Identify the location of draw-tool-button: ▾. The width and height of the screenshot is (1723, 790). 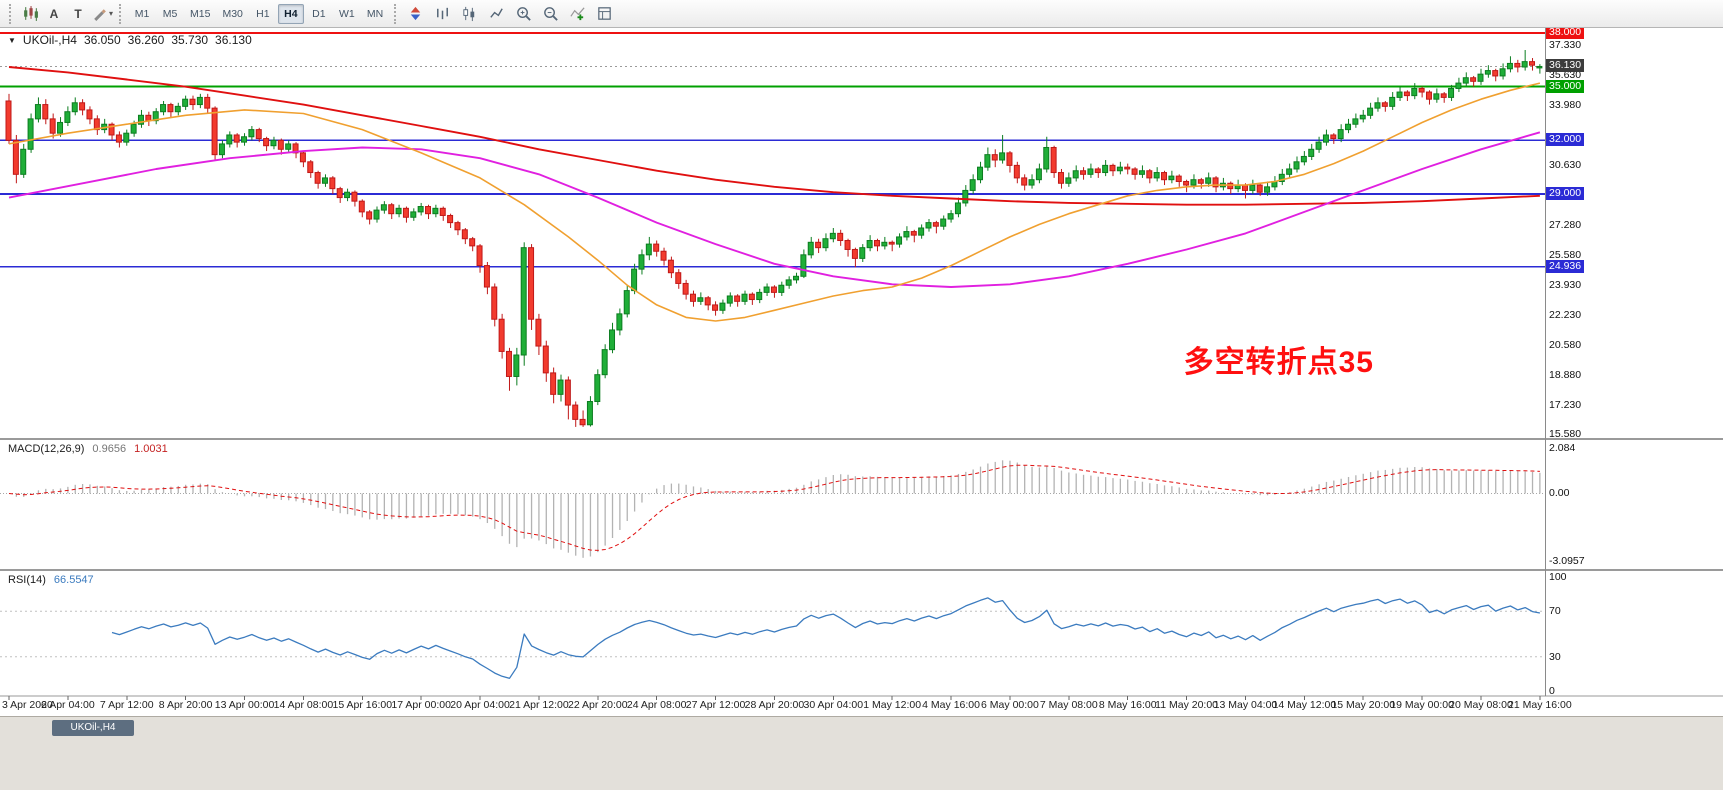
(102, 14).